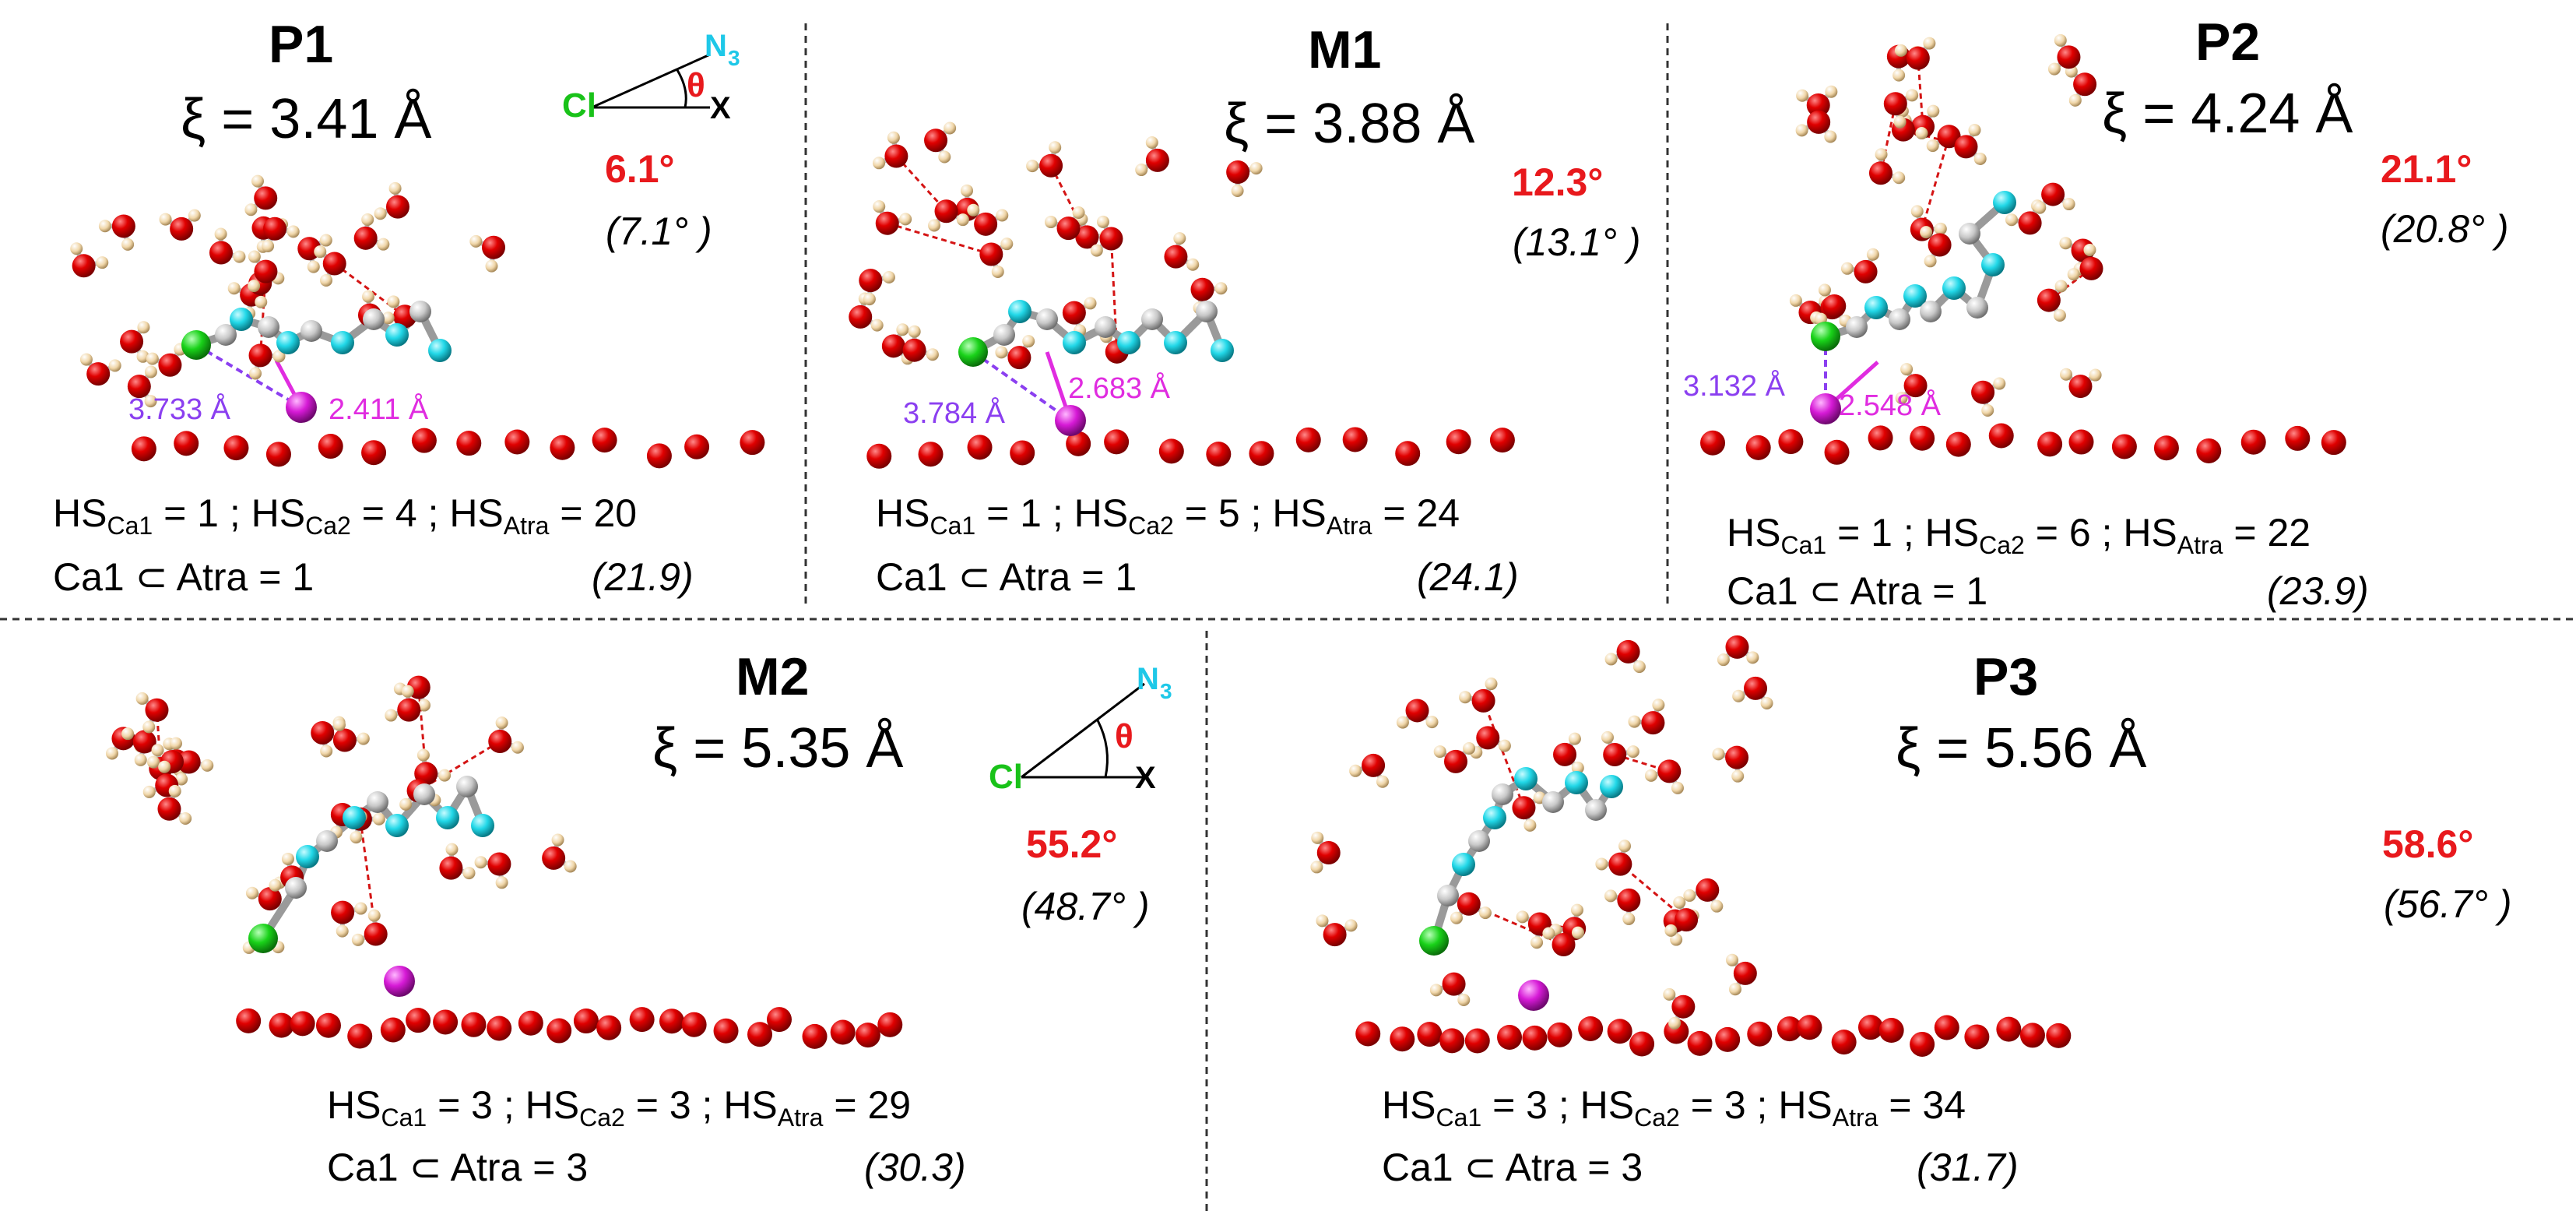  What do you see at coordinates (1577, 242) in the screenshot?
I see `angle-reference: (13.1° )` at bounding box center [1577, 242].